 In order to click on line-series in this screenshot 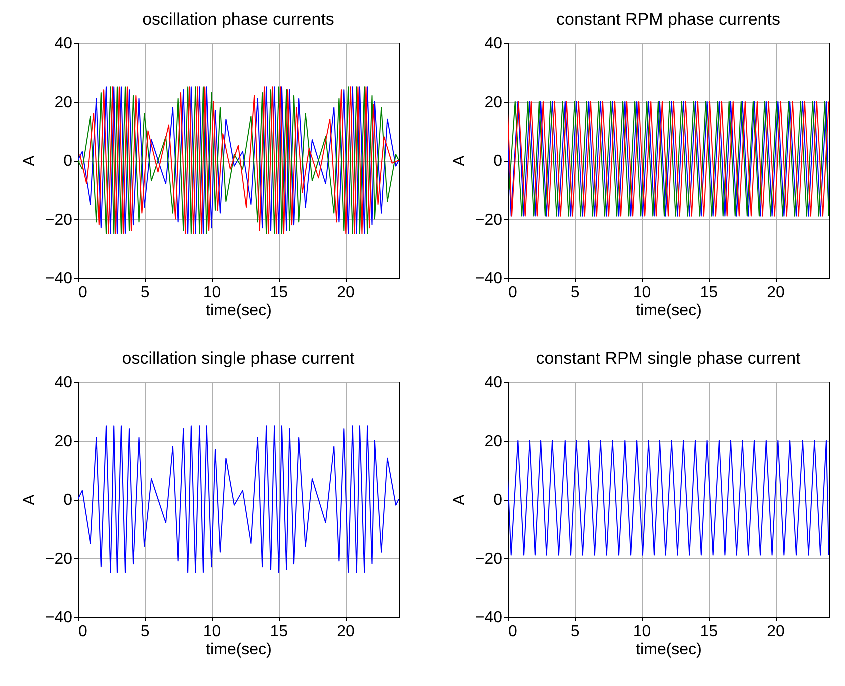, I will do `click(238, 500)`.